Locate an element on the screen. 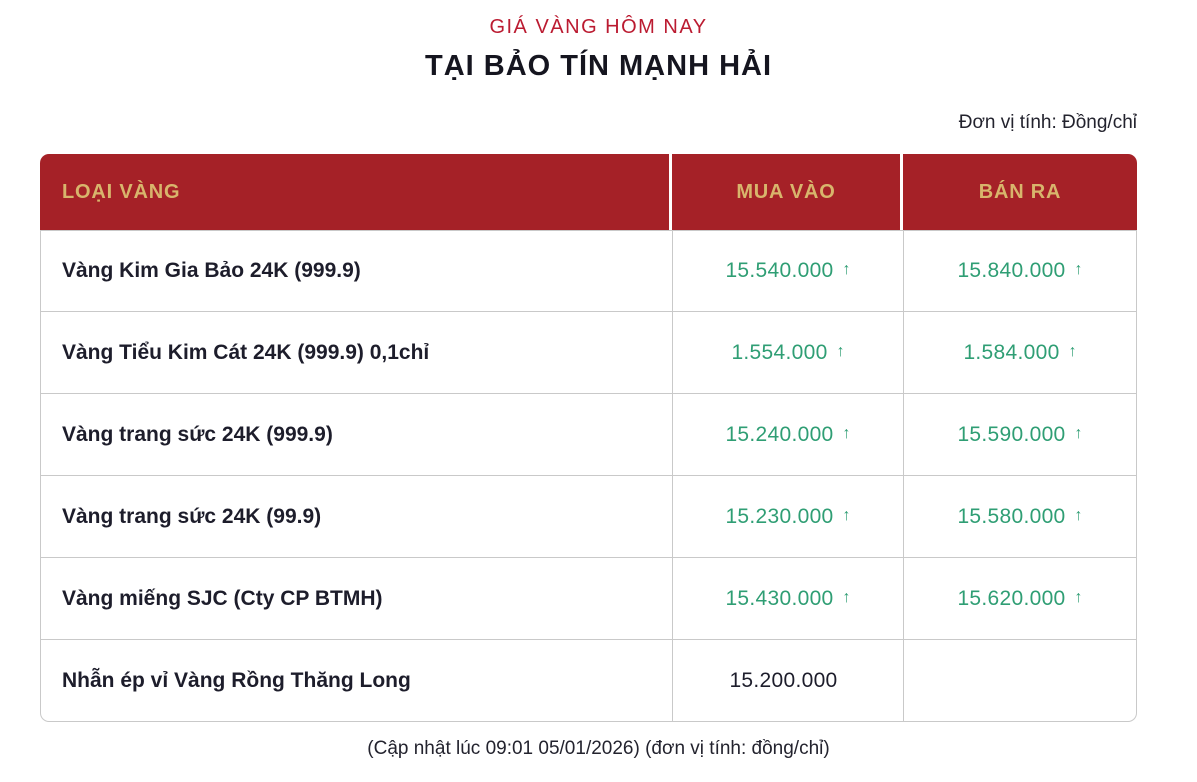  table-header-row: LOẠI VÀNG MUA VÀO BÁN RA is located at coordinates (588, 192).